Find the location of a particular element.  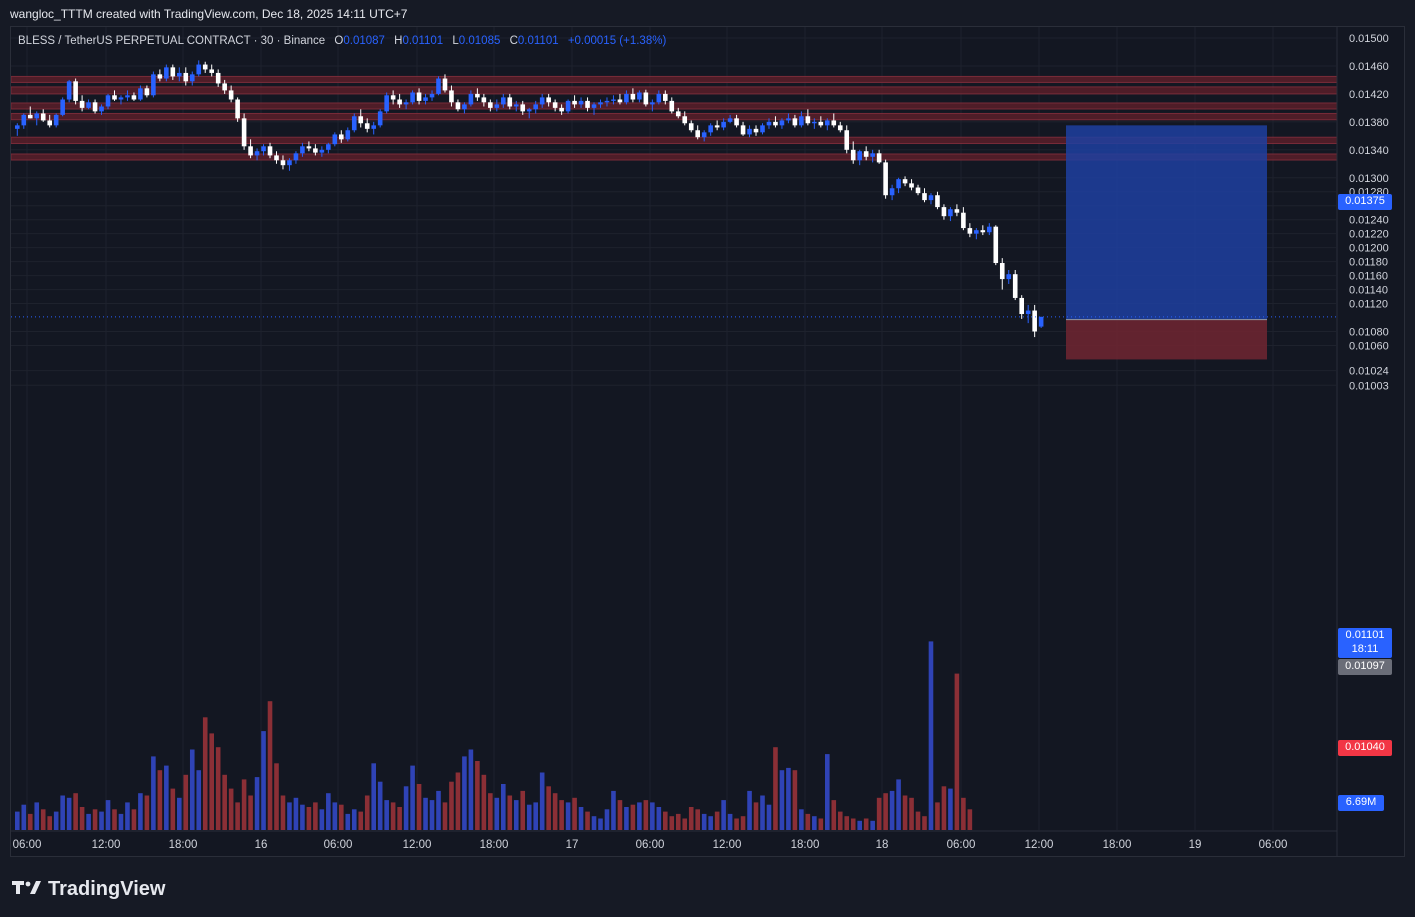

price-tick-label: 0.01420 is located at coordinates (1369, 95).